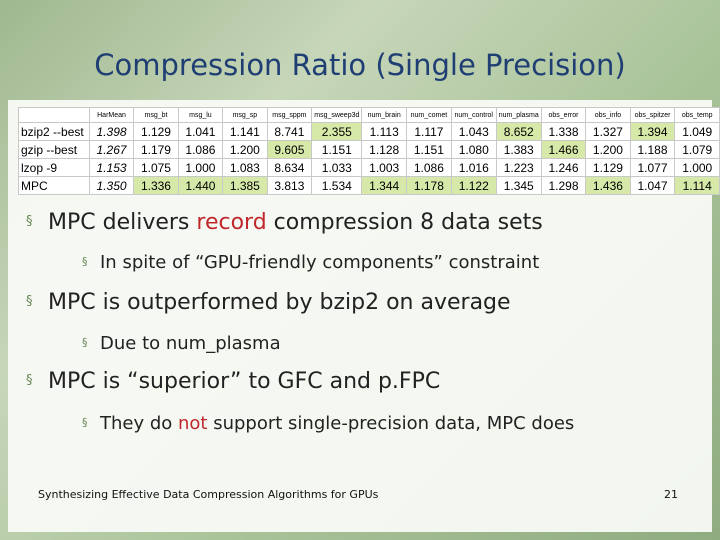  Describe the element at coordinates (289, 131) in the screenshot. I see `table-cell: 8.741` at that location.